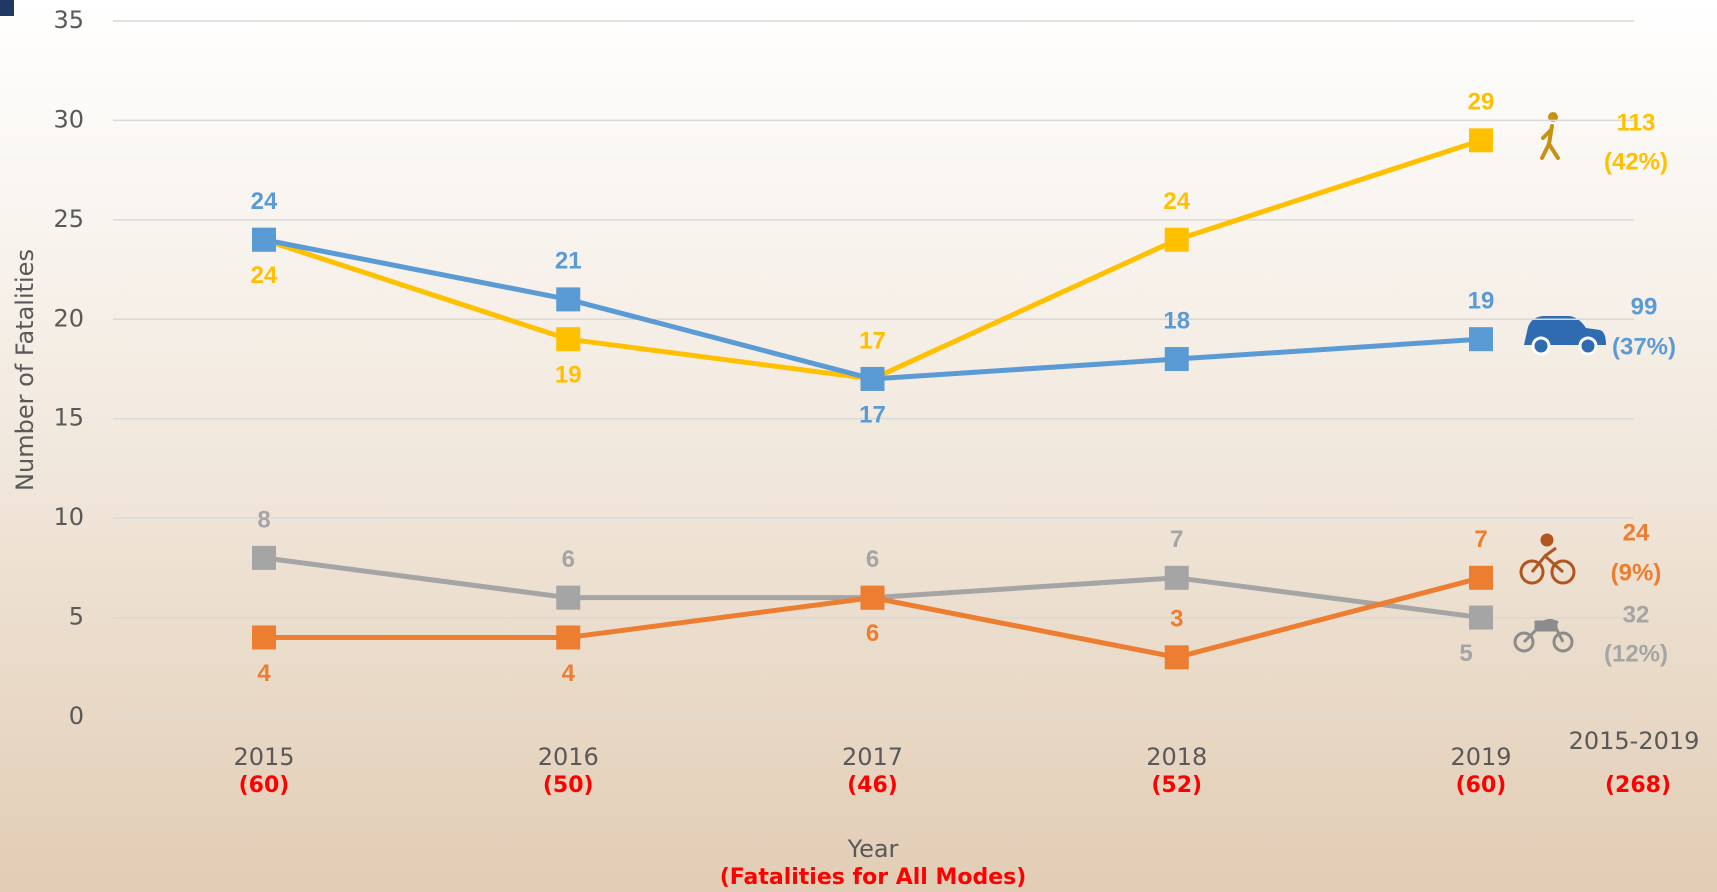 The image size is (1717, 892). I want to click on y-tick-label: 5, so click(76, 617).